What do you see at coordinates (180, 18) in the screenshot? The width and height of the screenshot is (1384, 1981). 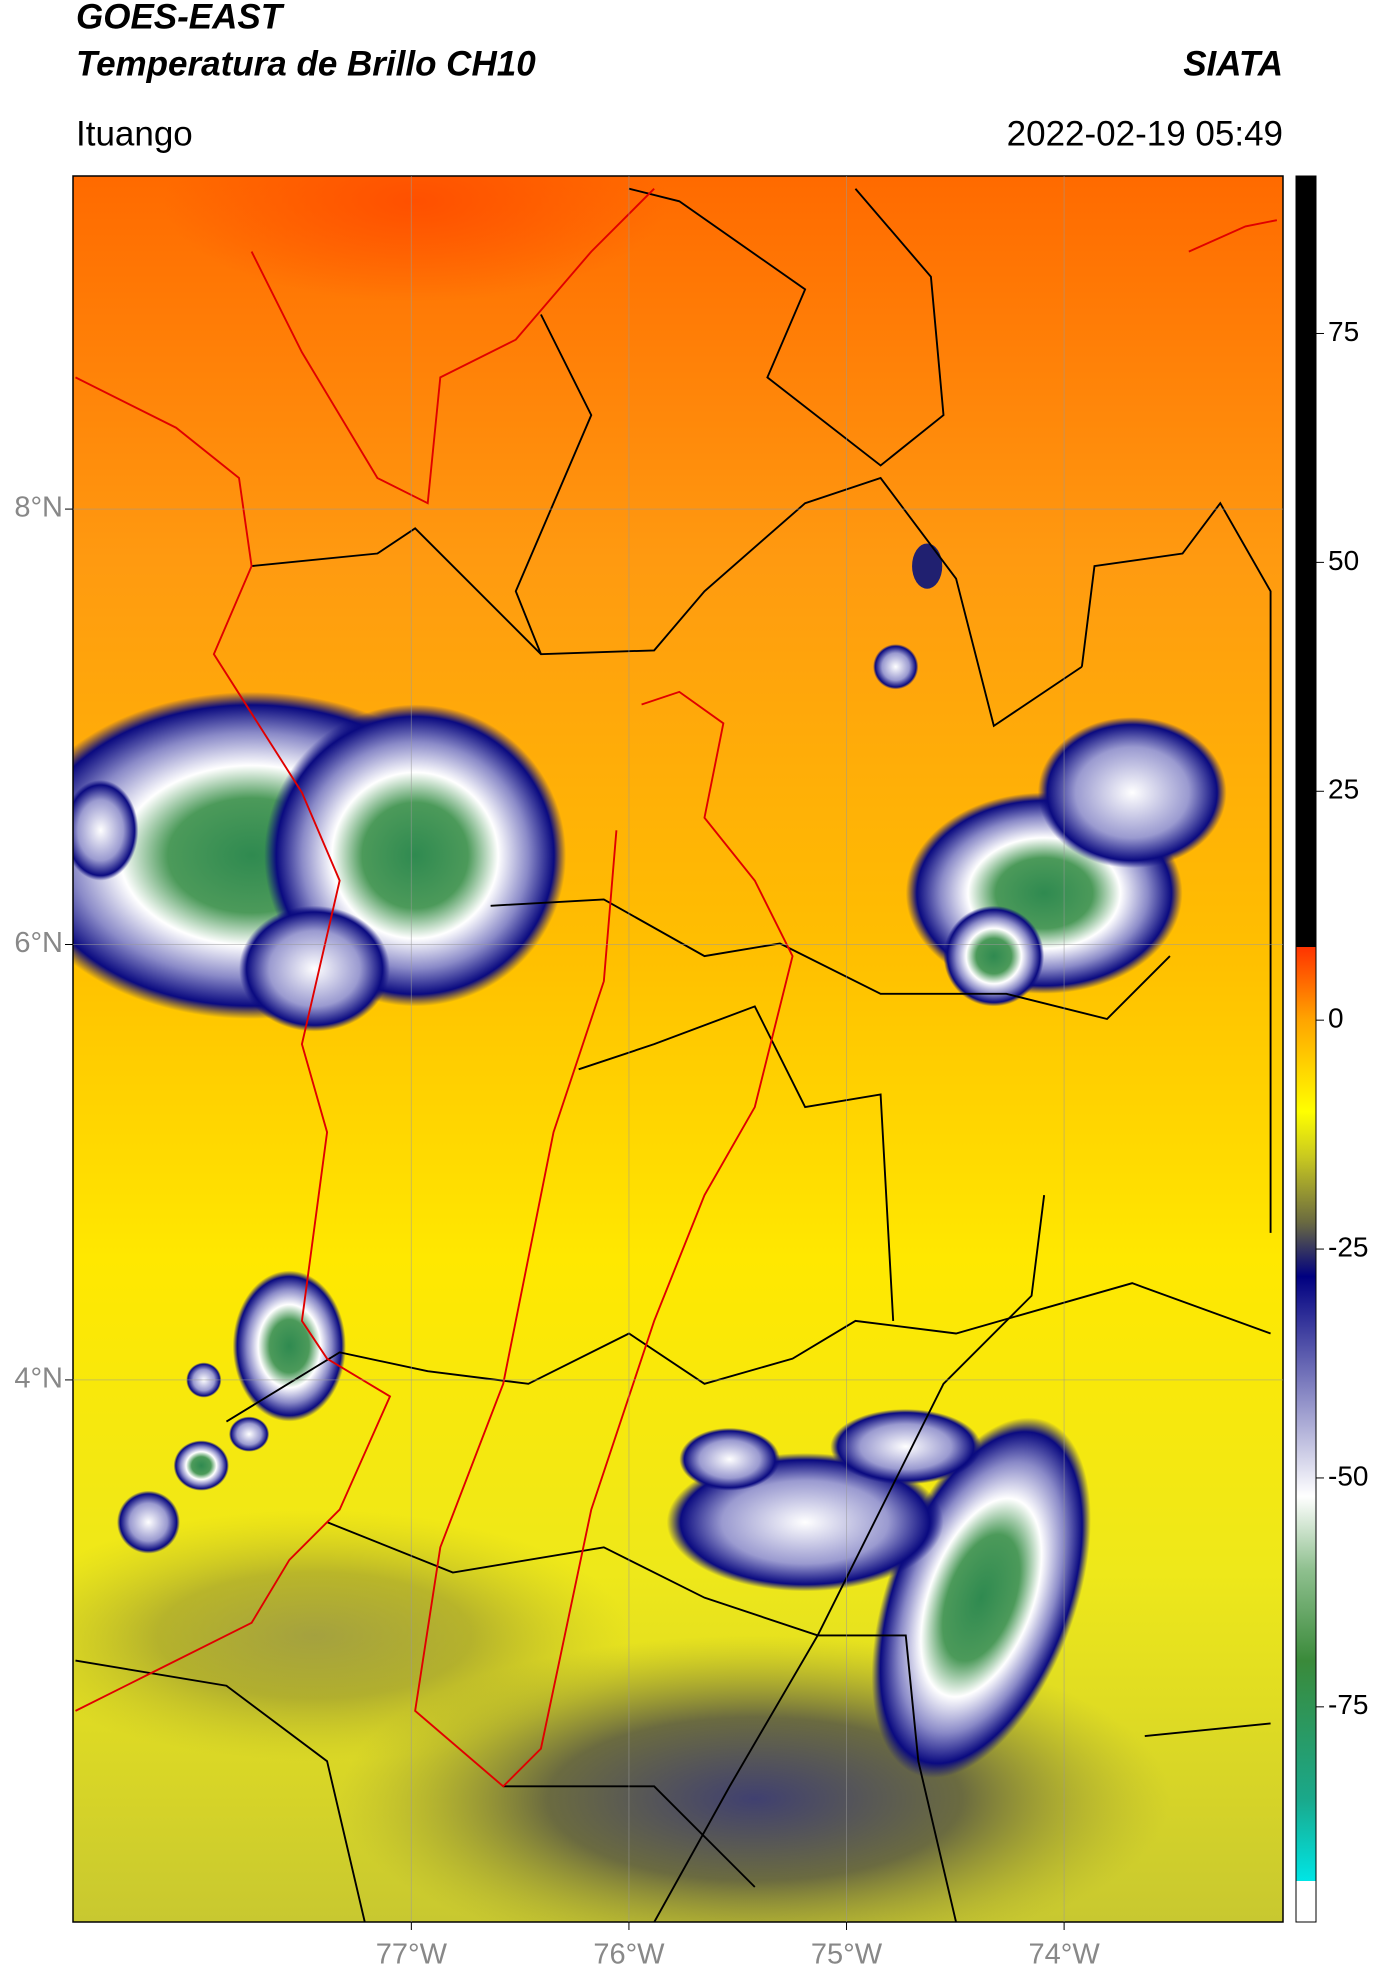 I see `title: GOES-EAST` at bounding box center [180, 18].